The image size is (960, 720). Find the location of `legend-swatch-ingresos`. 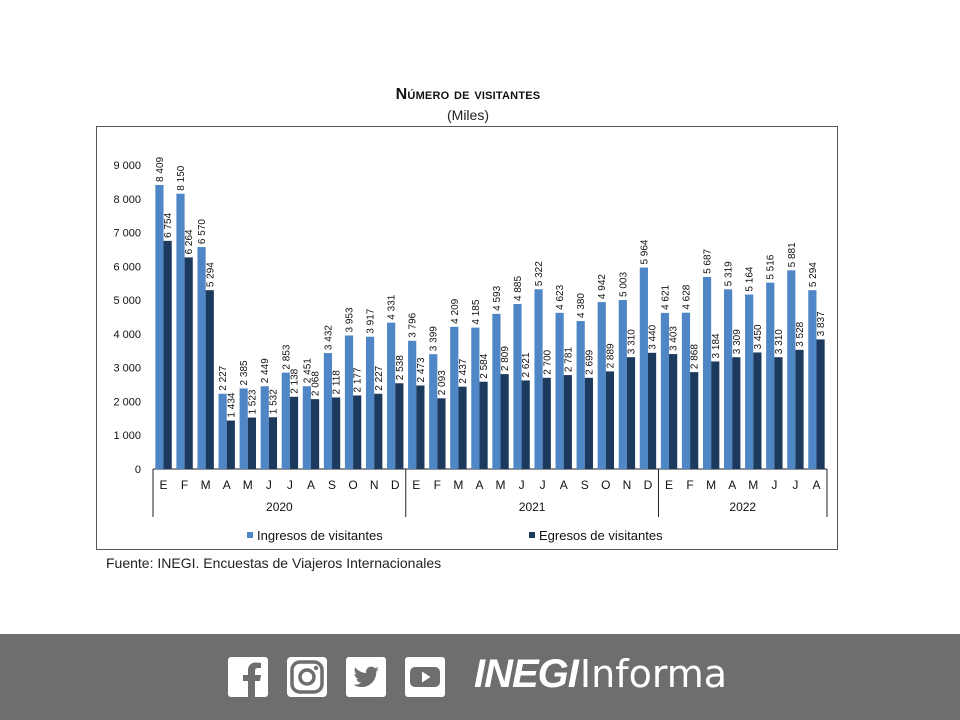

legend-swatch-ingresos is located at coordinates (250, 535).